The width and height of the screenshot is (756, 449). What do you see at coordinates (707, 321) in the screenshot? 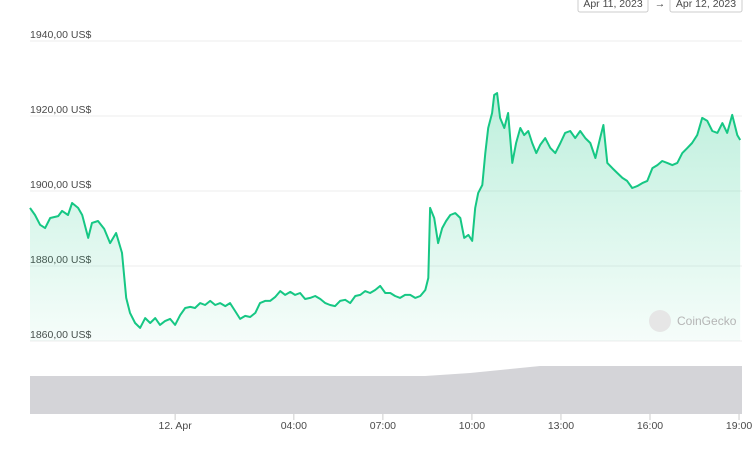
I see `watermark: CoinGecko` at bounding box center [707, 321].